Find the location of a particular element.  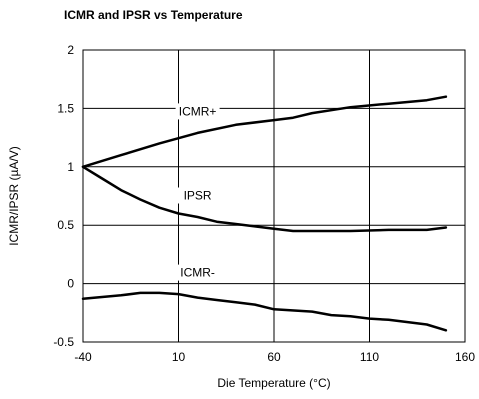

y-tick-label: 2 is located at coordinates (70, 50).